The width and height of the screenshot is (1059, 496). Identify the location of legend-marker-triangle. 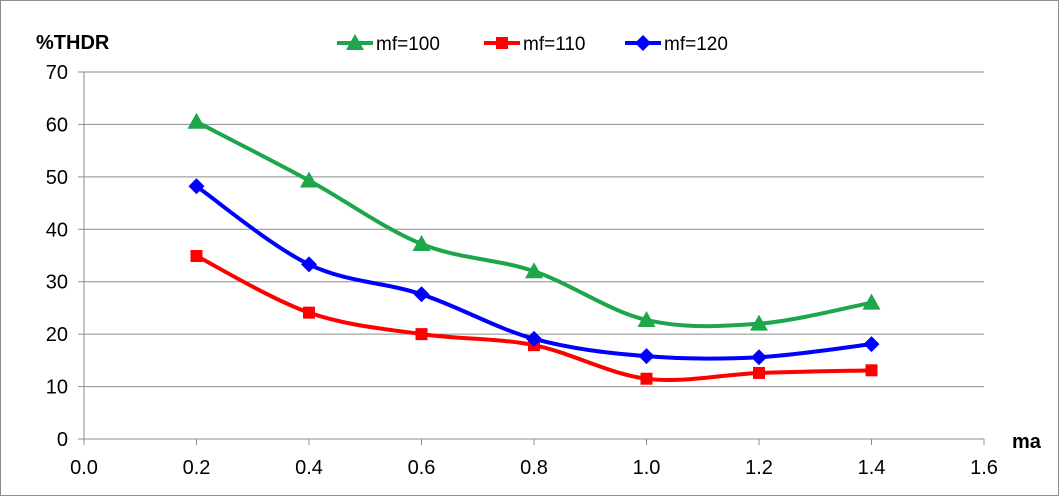
(355, 42).